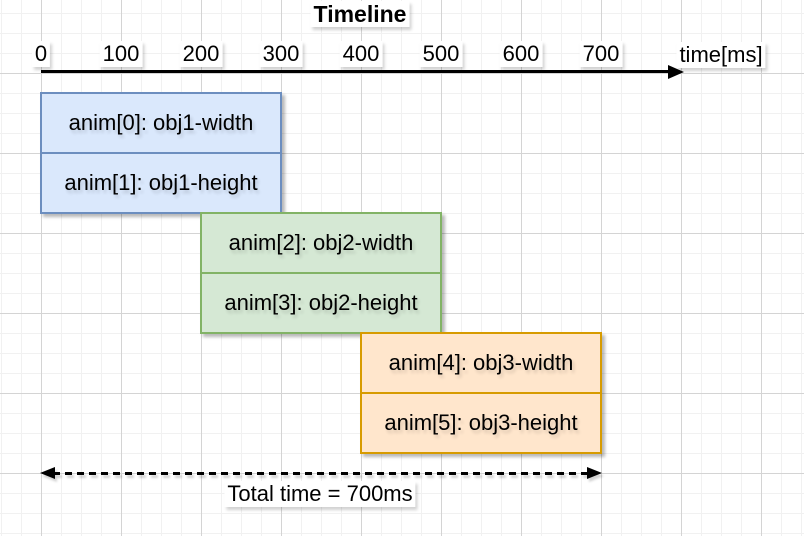 Image resolution: width=804 pixels, height=536 pixels. What do you see at coordinates (321, 302) in the screenshot?
I see `timeline-bar-anim3: anim[3]: obj2-height` at bounding box center [321, 302].